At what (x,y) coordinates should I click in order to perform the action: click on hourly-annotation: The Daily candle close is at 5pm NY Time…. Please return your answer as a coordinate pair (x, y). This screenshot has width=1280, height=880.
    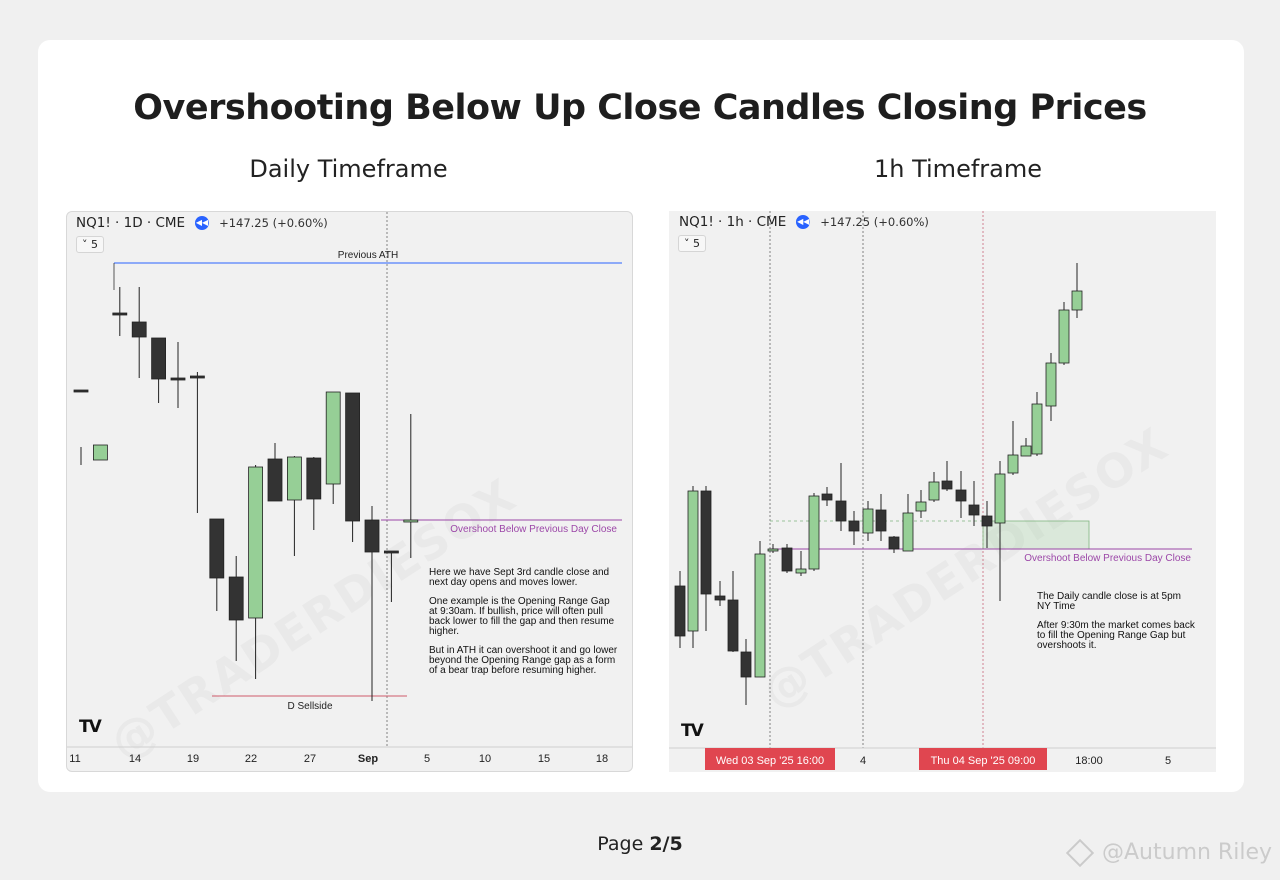
    Looking at the image, I should click on (1117, 626).